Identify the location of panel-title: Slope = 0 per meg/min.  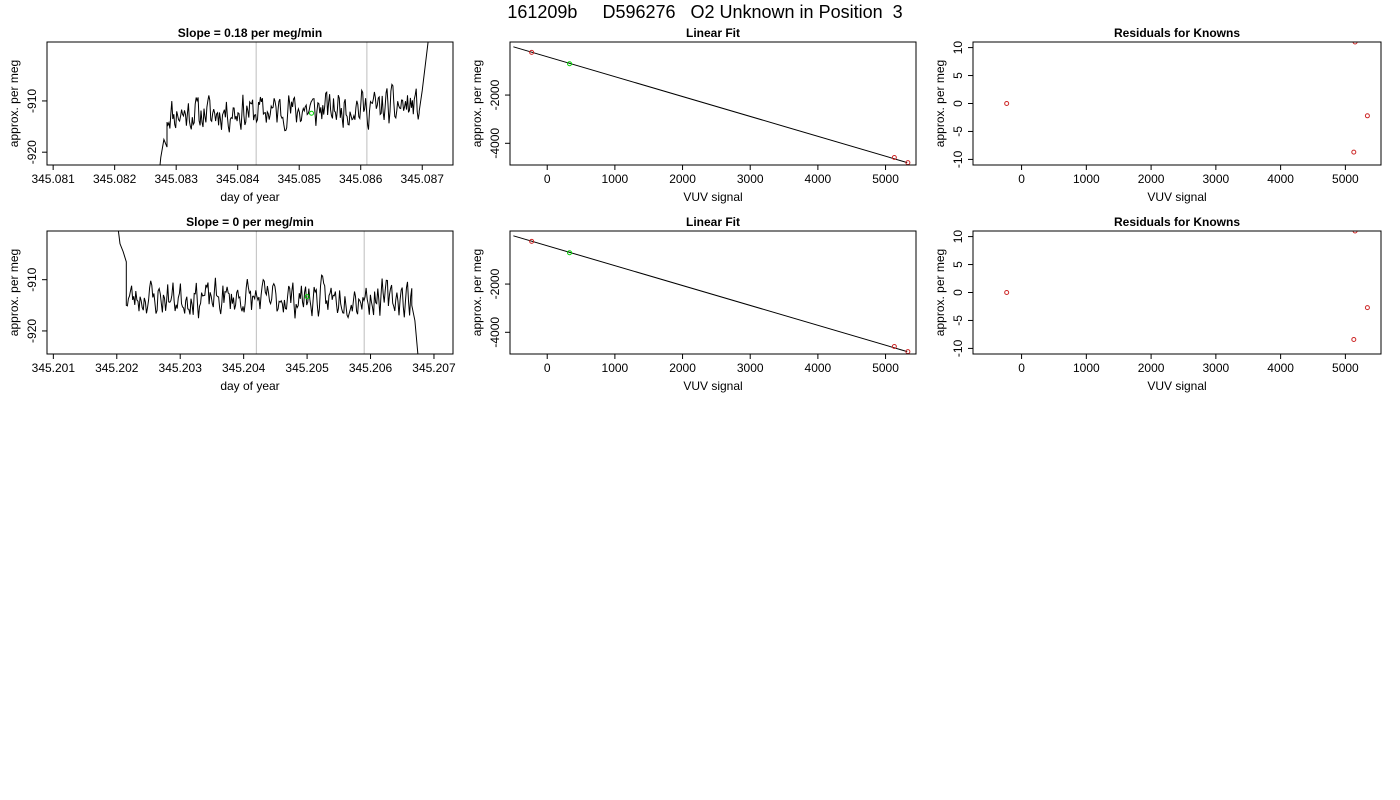
(250, 222).